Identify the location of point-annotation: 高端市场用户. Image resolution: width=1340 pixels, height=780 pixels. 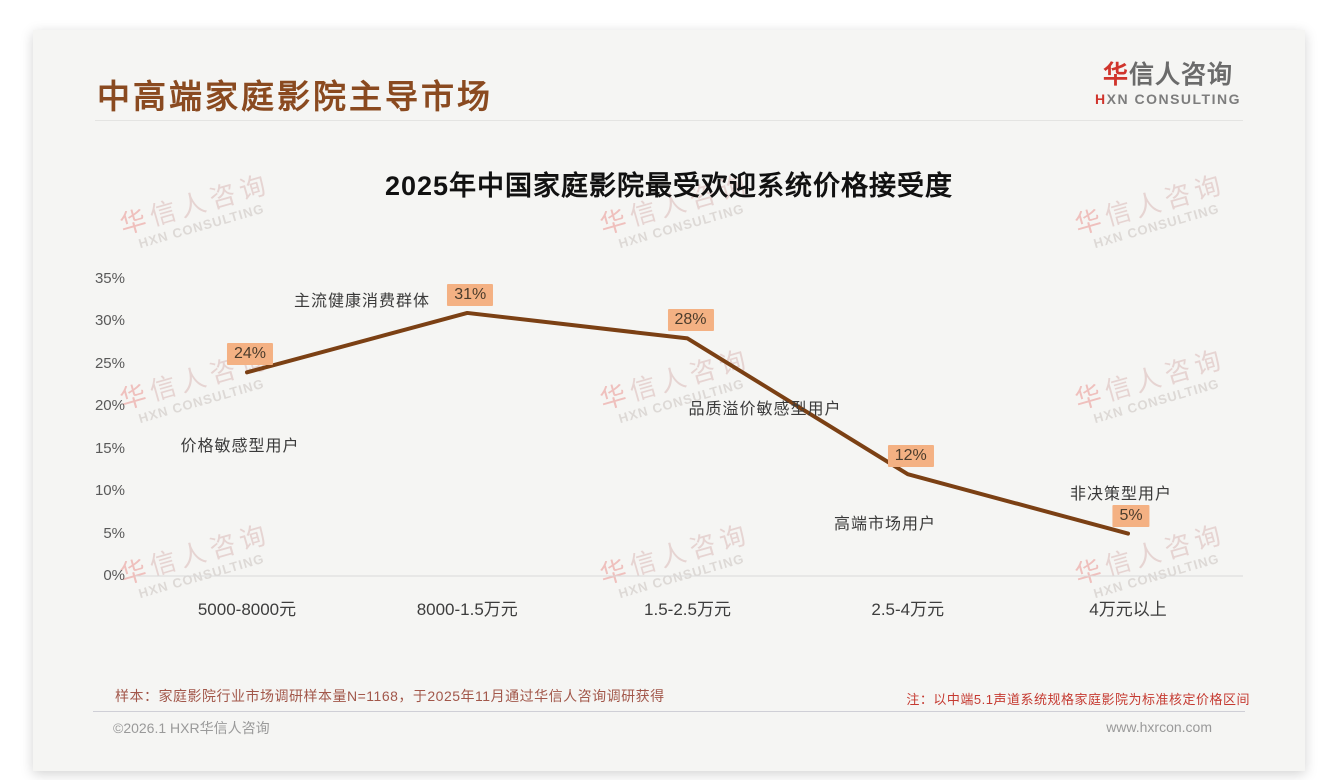
(885, 524).